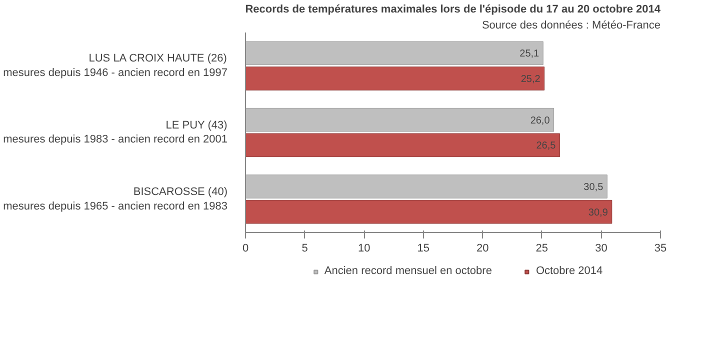 Image resolution: width=713 pixels, height=340 pixels. Describe the element at coordinates (546, 146) in the screenshot. I see `data-label: 26,5` at that location.